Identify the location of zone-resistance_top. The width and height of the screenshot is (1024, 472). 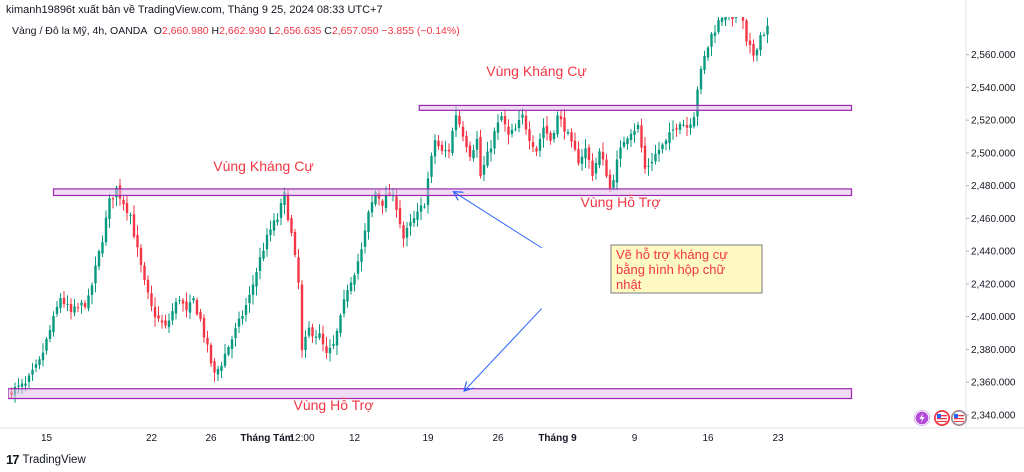
(635, 107).